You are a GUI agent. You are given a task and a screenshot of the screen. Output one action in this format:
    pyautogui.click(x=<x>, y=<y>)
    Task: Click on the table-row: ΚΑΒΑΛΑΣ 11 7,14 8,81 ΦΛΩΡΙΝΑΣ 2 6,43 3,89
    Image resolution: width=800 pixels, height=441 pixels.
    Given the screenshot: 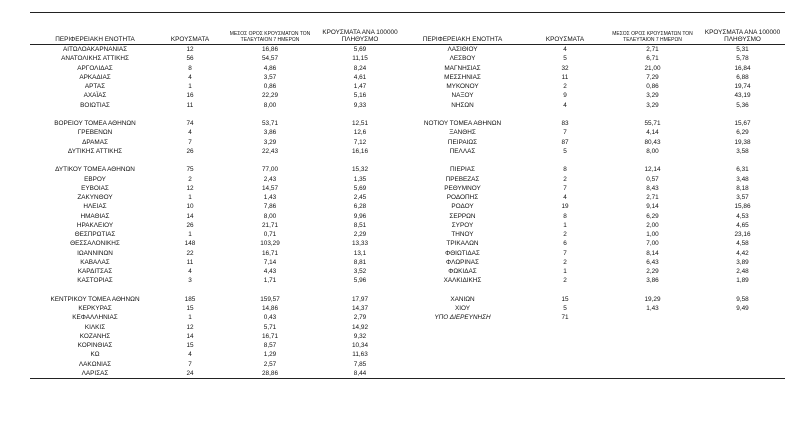 What is the action you would take?
    pyautogui.click(x=407, y=262)
    